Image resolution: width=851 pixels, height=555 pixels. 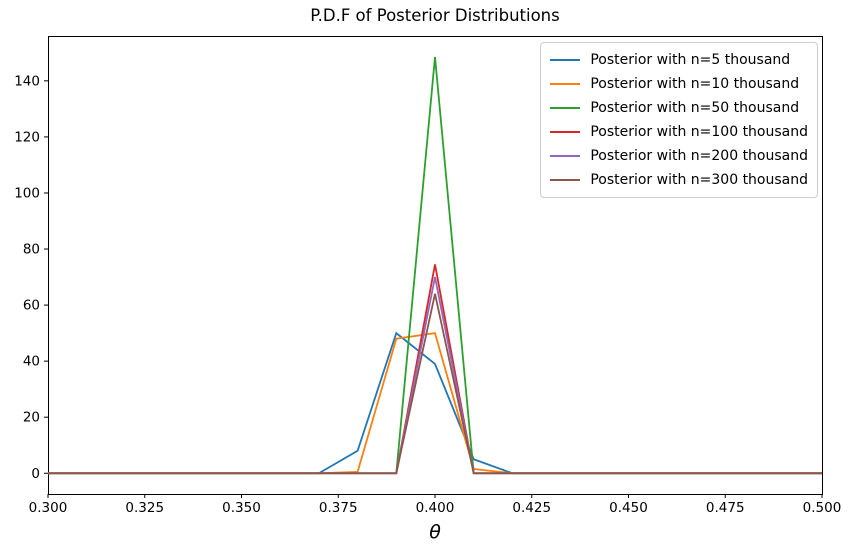 I want to click on x-tick-label: 0.350, so click(x=241, y=508).